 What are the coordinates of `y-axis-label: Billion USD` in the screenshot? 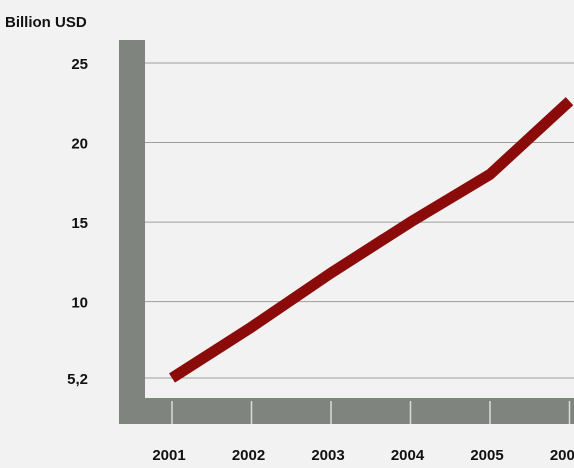 It's located at (46, 22).